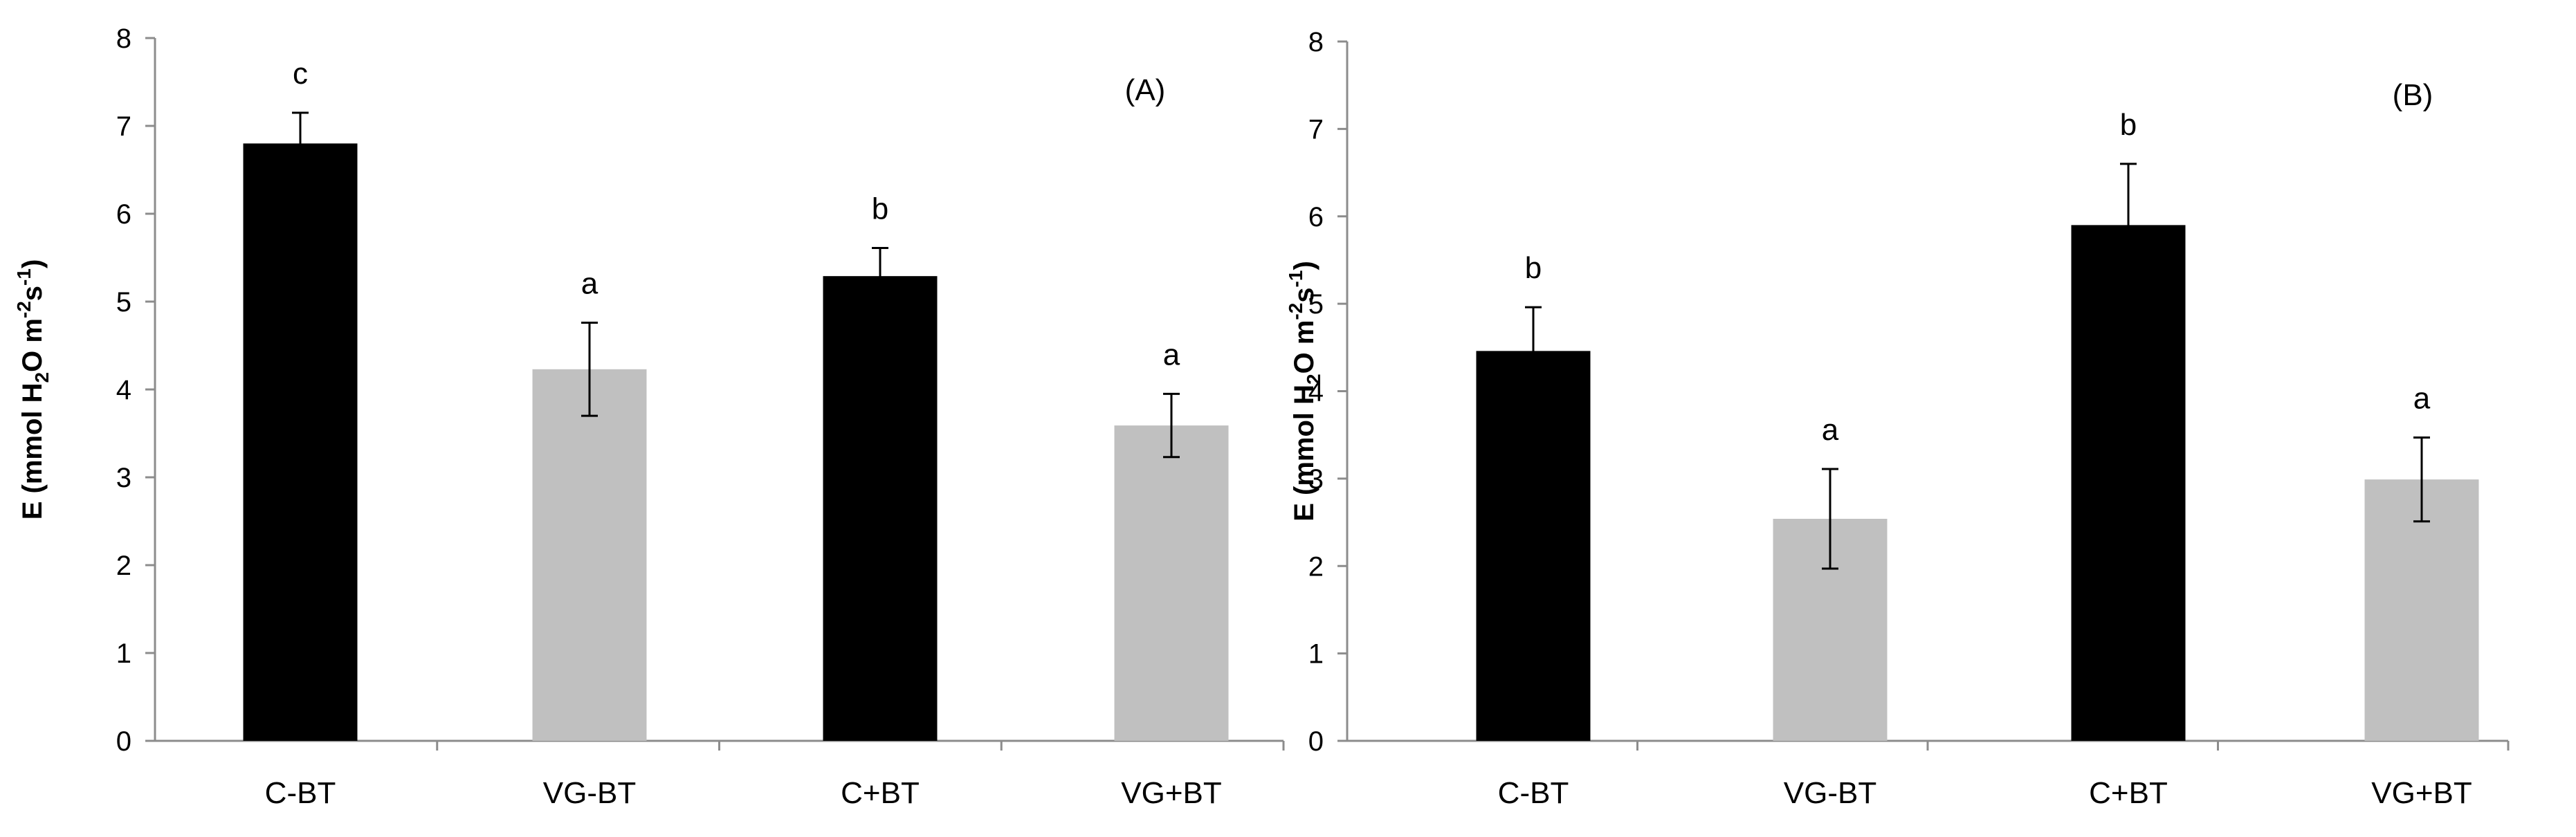 The width and height of the screenshot is (2576, 837). I want to click on bar-vgminus-bt, so click(589, 555).